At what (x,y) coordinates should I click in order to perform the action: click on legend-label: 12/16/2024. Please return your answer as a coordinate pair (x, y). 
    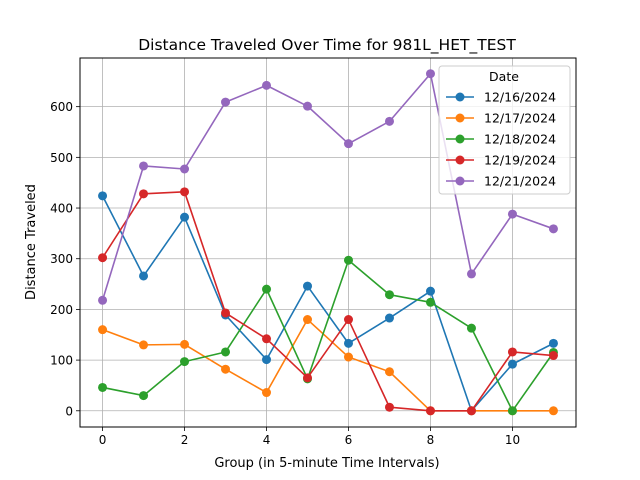
    Looking at the image, I should click on (520, 97).